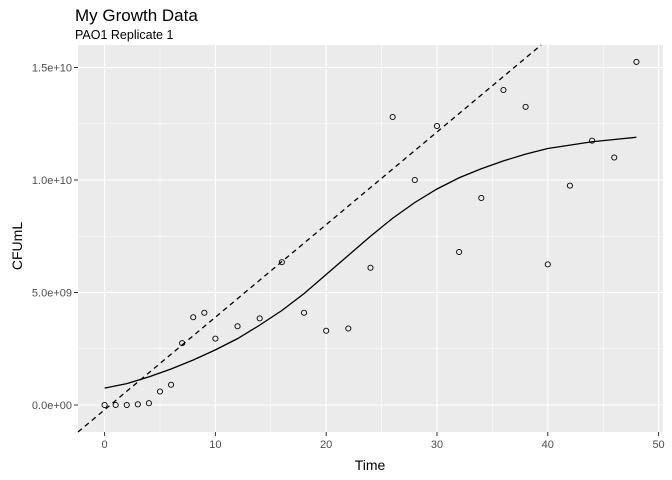 Image resolution: width=672 pixels, height=480 pixels. I want to click on x-tick-label: 30, so click(437, 445).